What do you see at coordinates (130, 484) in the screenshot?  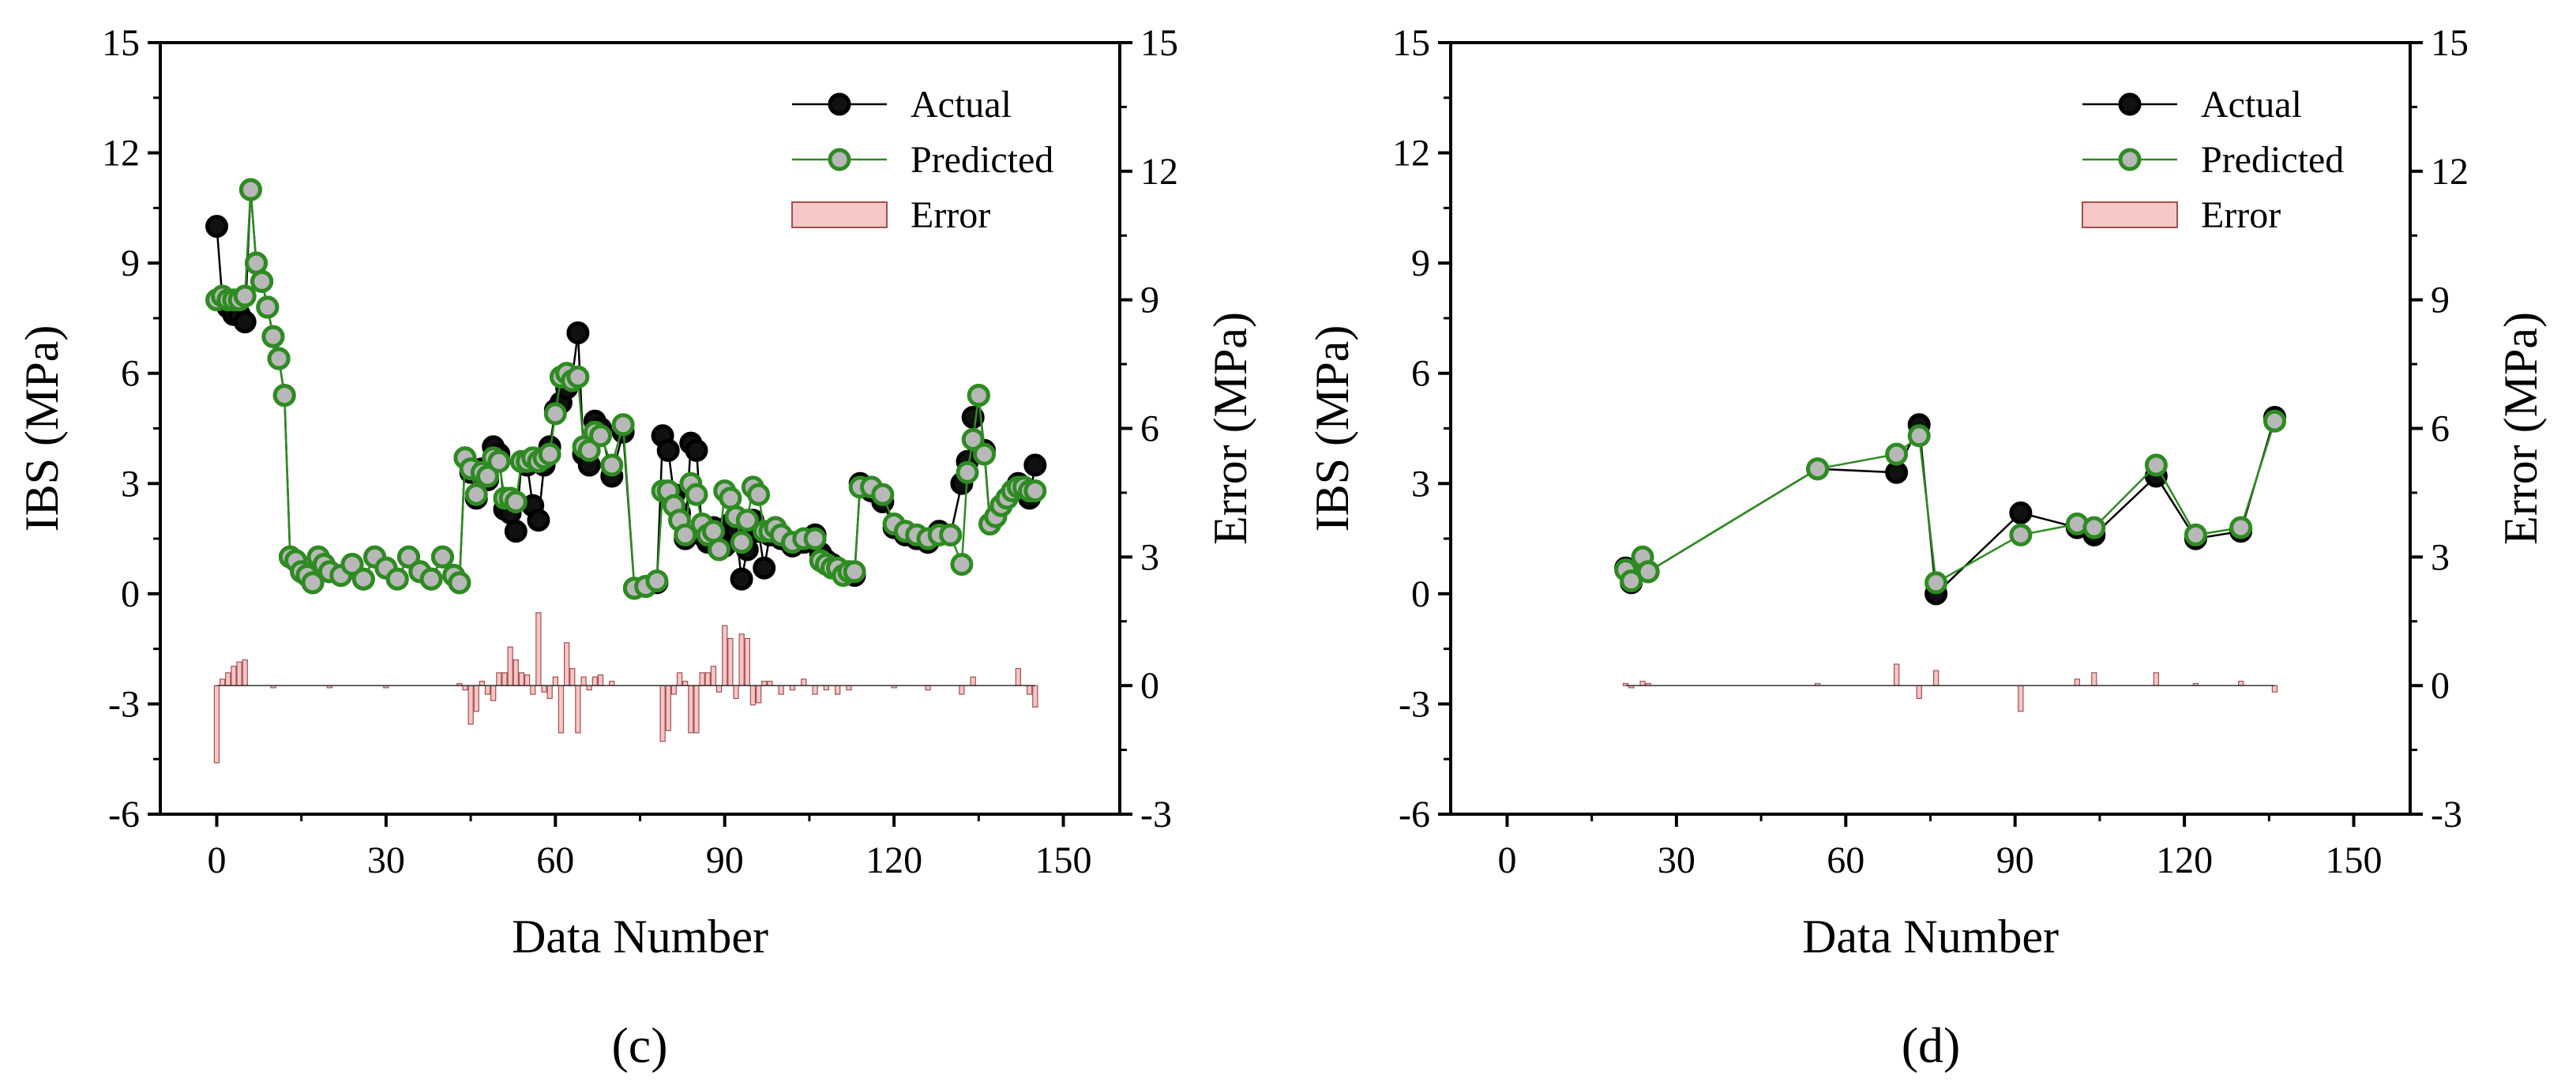 I see `y-tick-label: 3` at bounding box center [130, 484].